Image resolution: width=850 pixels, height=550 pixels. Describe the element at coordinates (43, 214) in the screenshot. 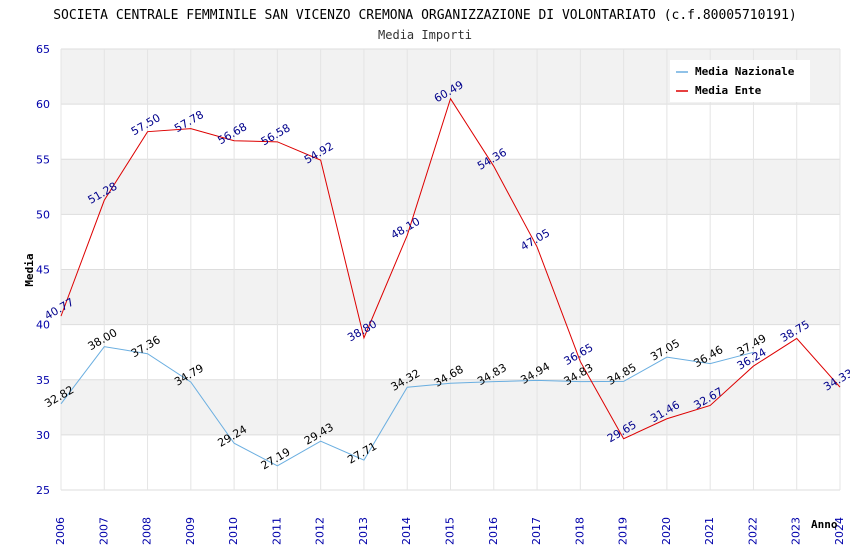

I see `y-tick-label: 50` at that location.